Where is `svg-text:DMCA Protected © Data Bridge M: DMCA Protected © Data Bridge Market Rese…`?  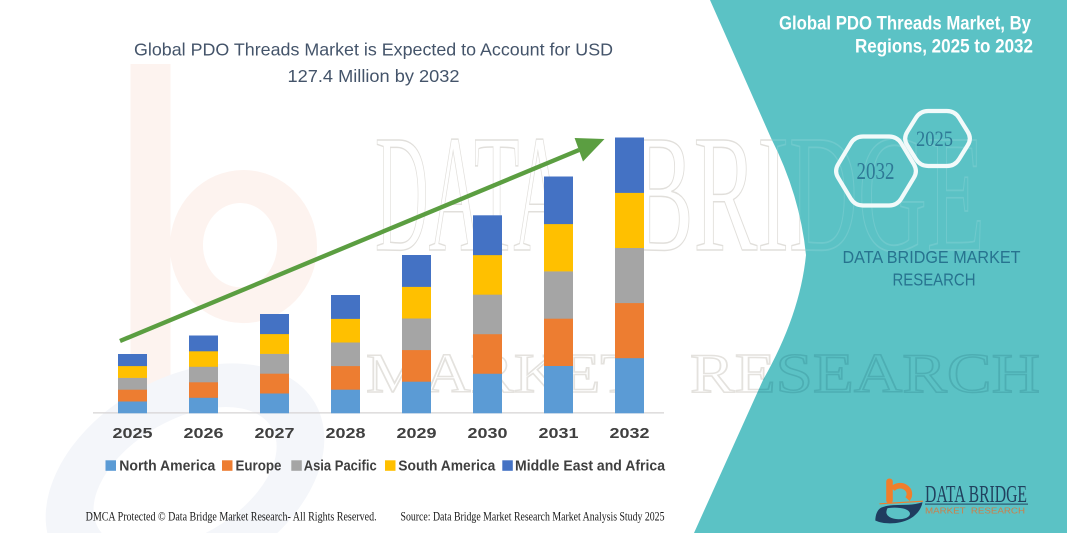
svg-text:DMCA Protected © Data Bridge M: DMCA Protected © Data Bridge Market Rese… is located at coordinates (231, 517).